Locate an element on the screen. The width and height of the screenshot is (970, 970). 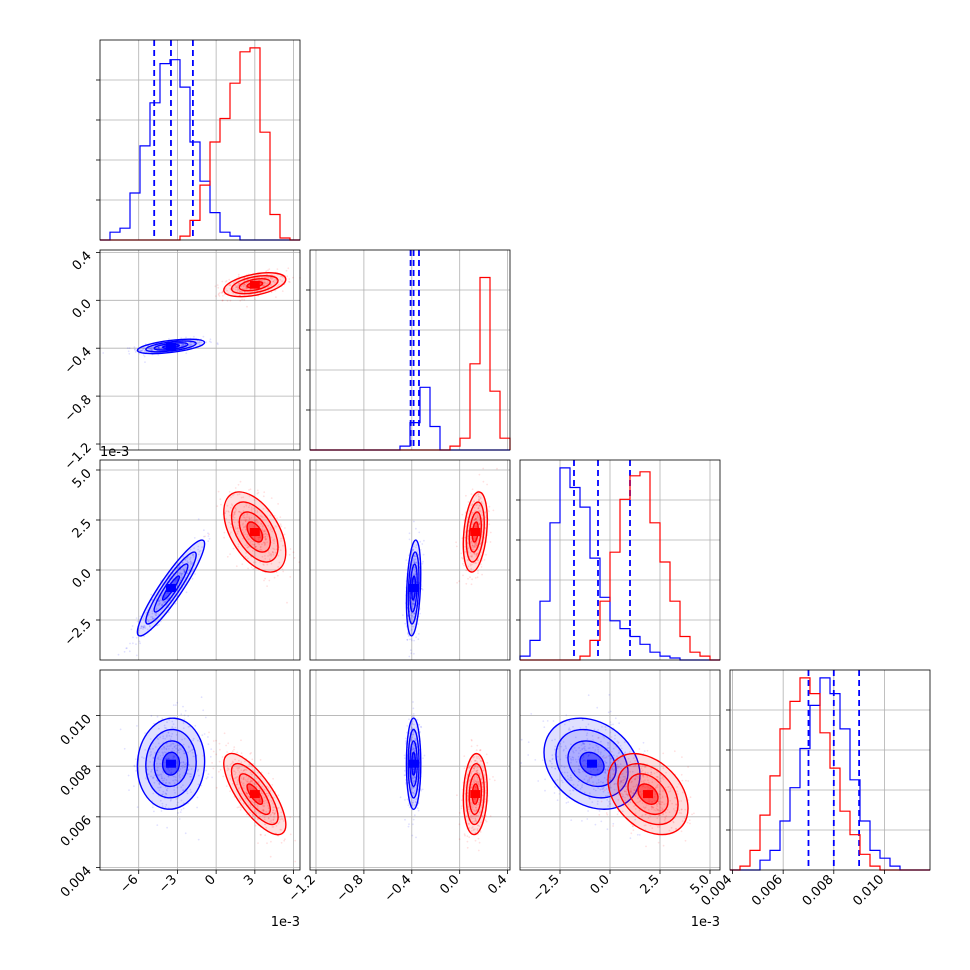
y-tick-label: 0.4 is located at coordinates (82, 261).